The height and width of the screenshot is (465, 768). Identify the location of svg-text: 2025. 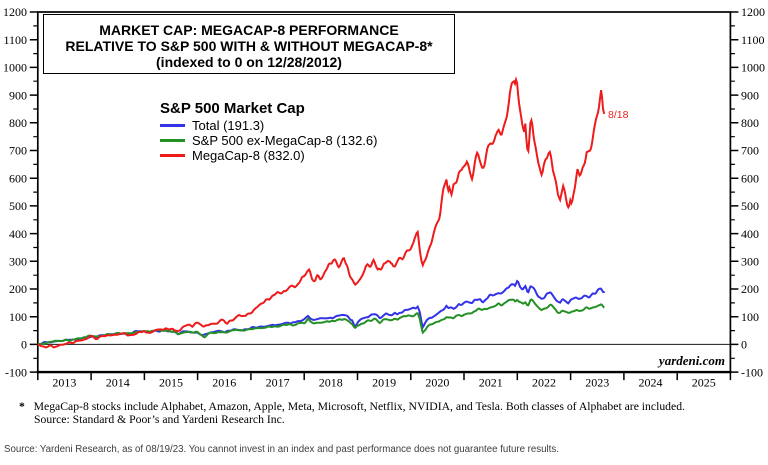
(704, 383).